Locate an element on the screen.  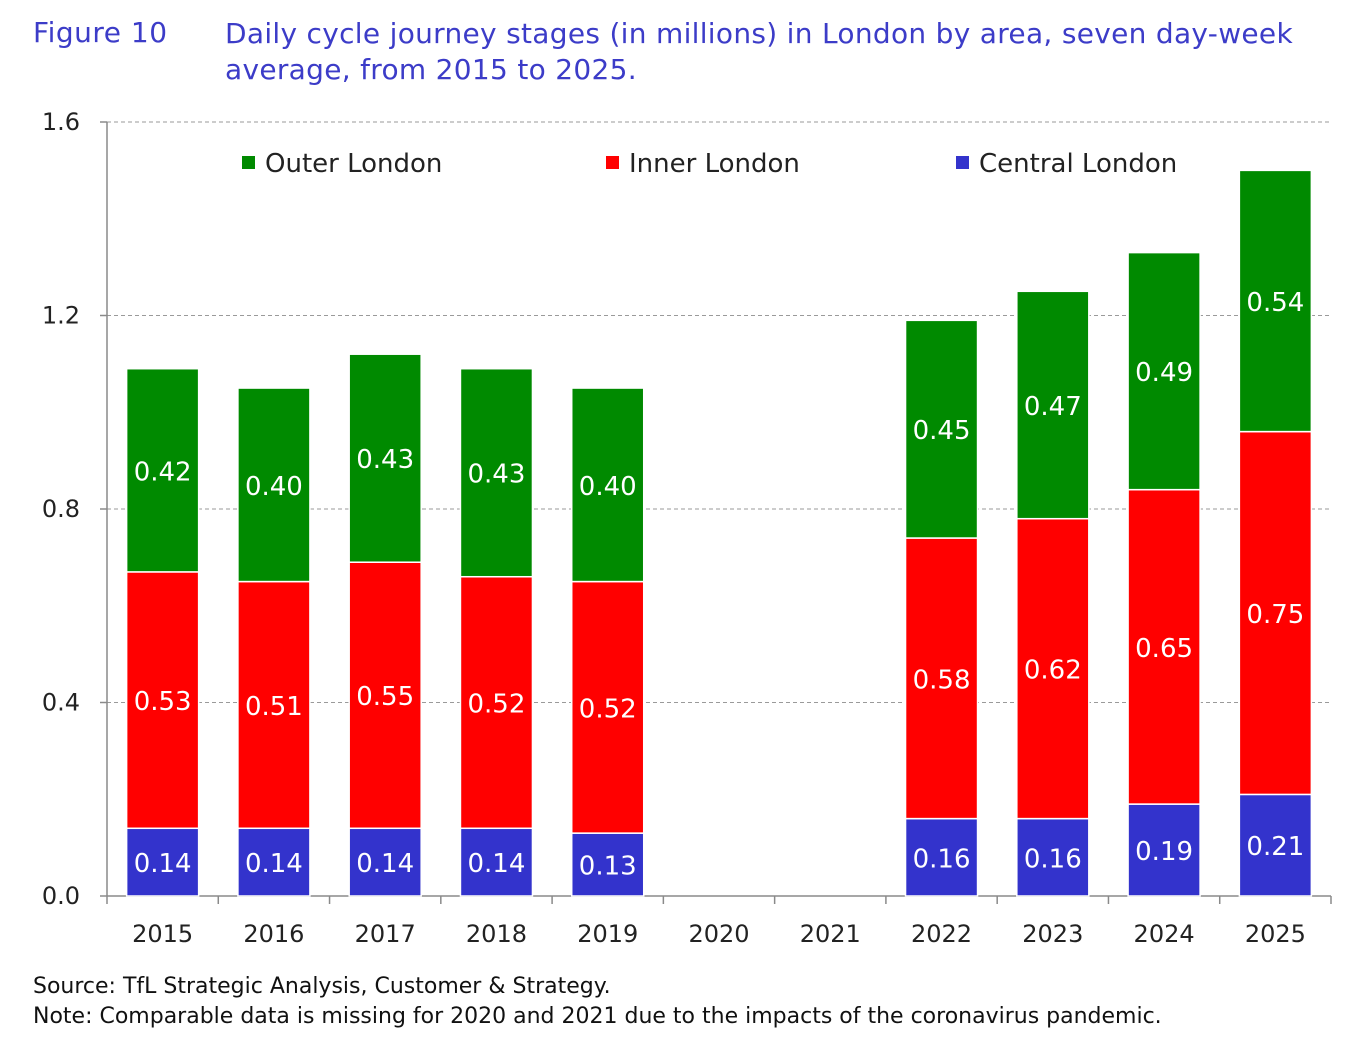
bar-central-london-2023 is located at coordinates (1053, 857).